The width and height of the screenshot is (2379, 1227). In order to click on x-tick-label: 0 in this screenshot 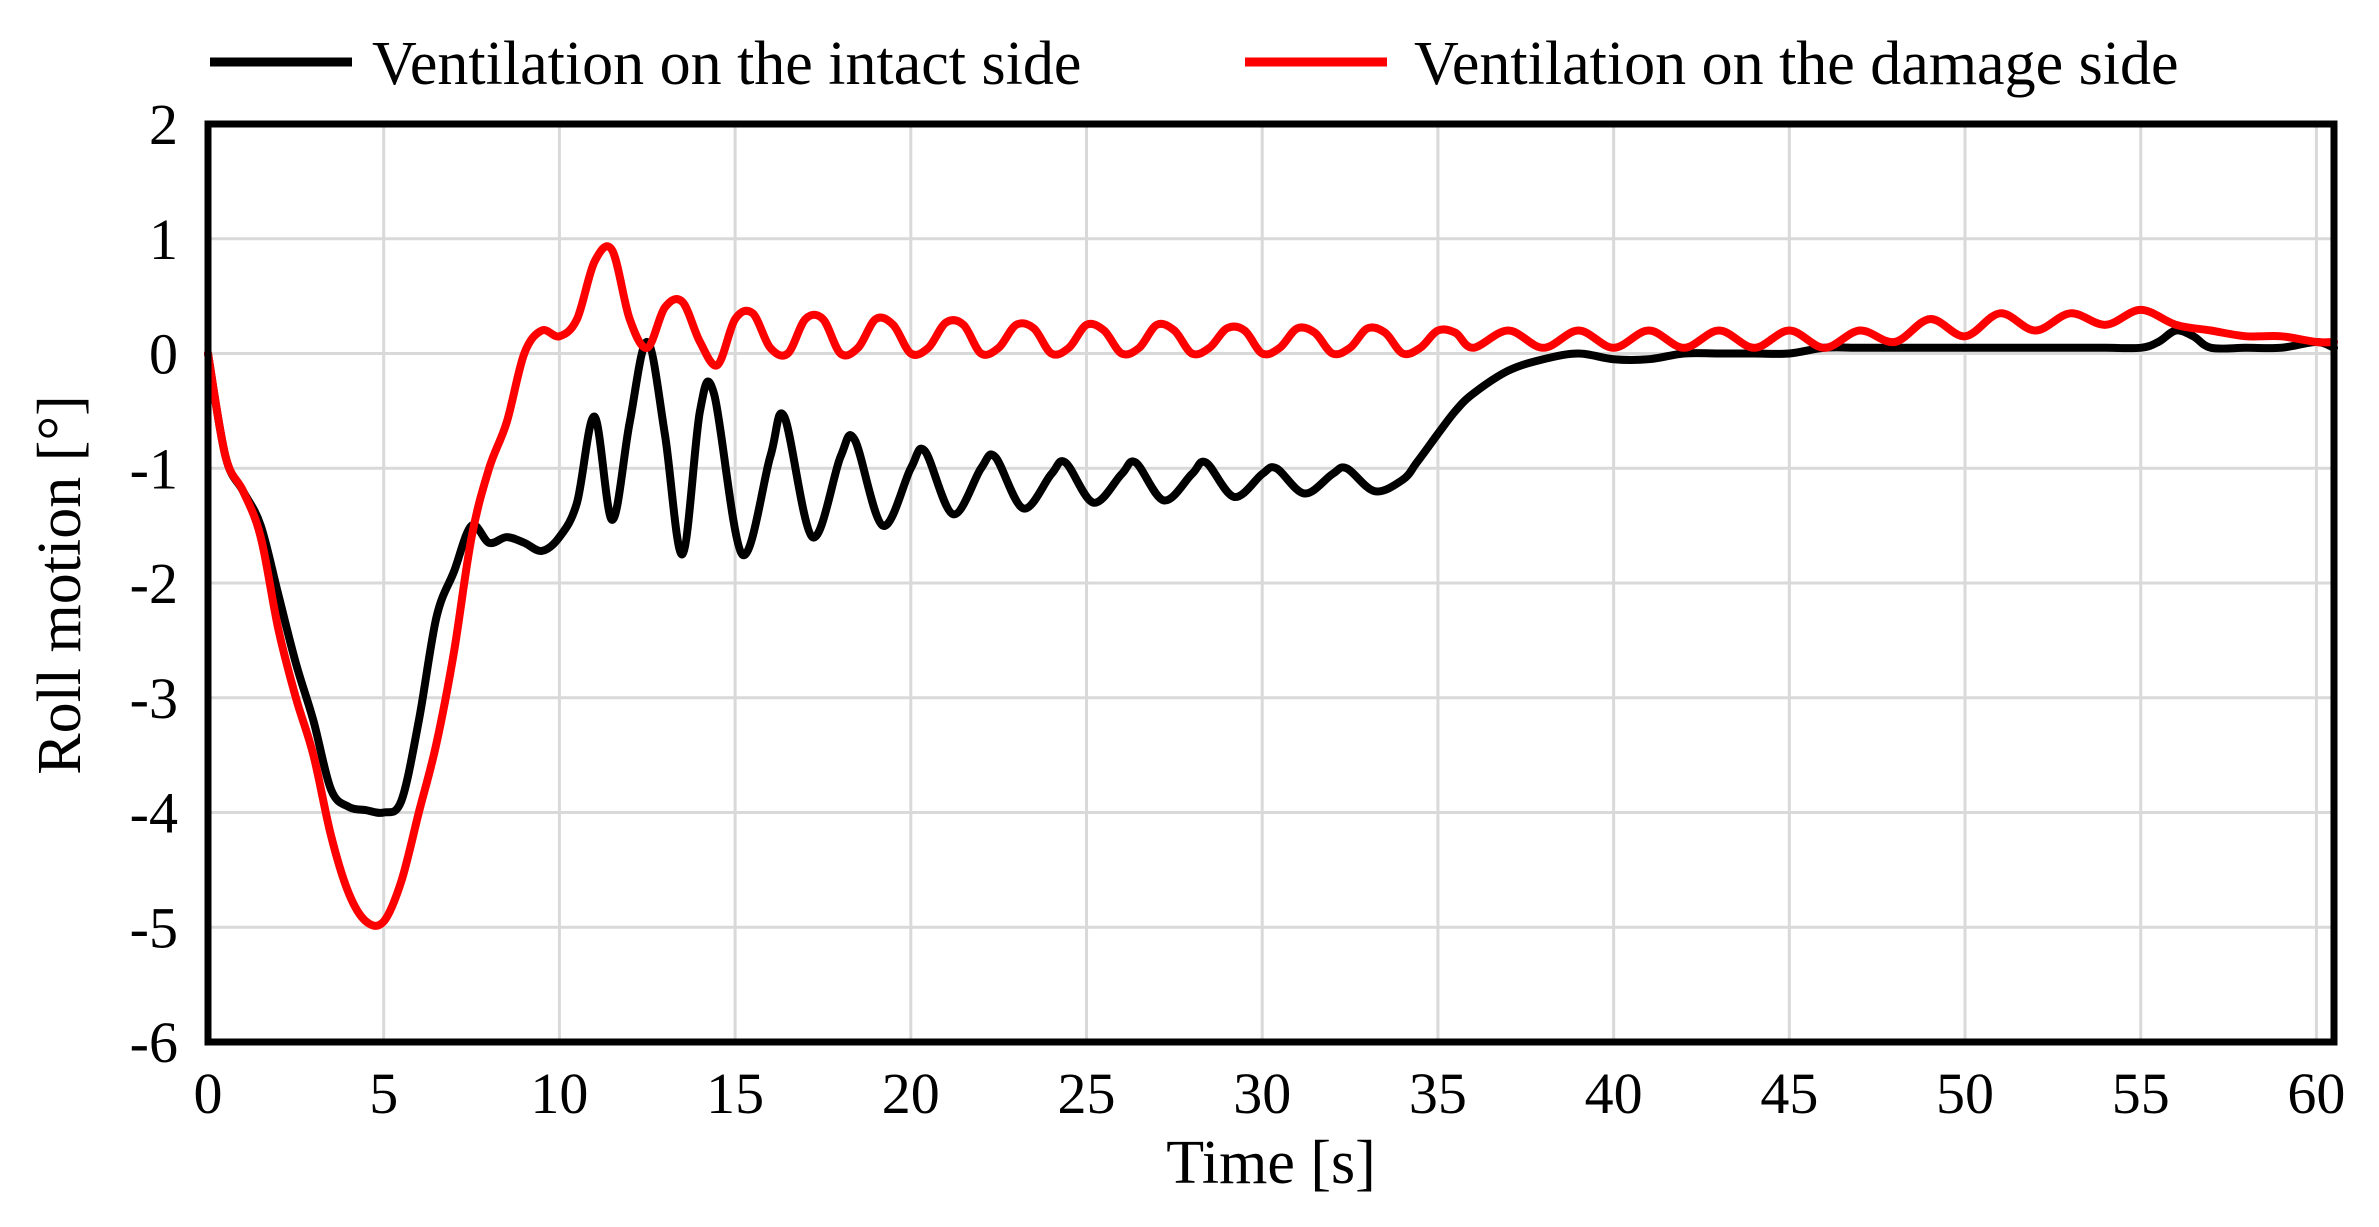, I will do `click(208, 1093)`.